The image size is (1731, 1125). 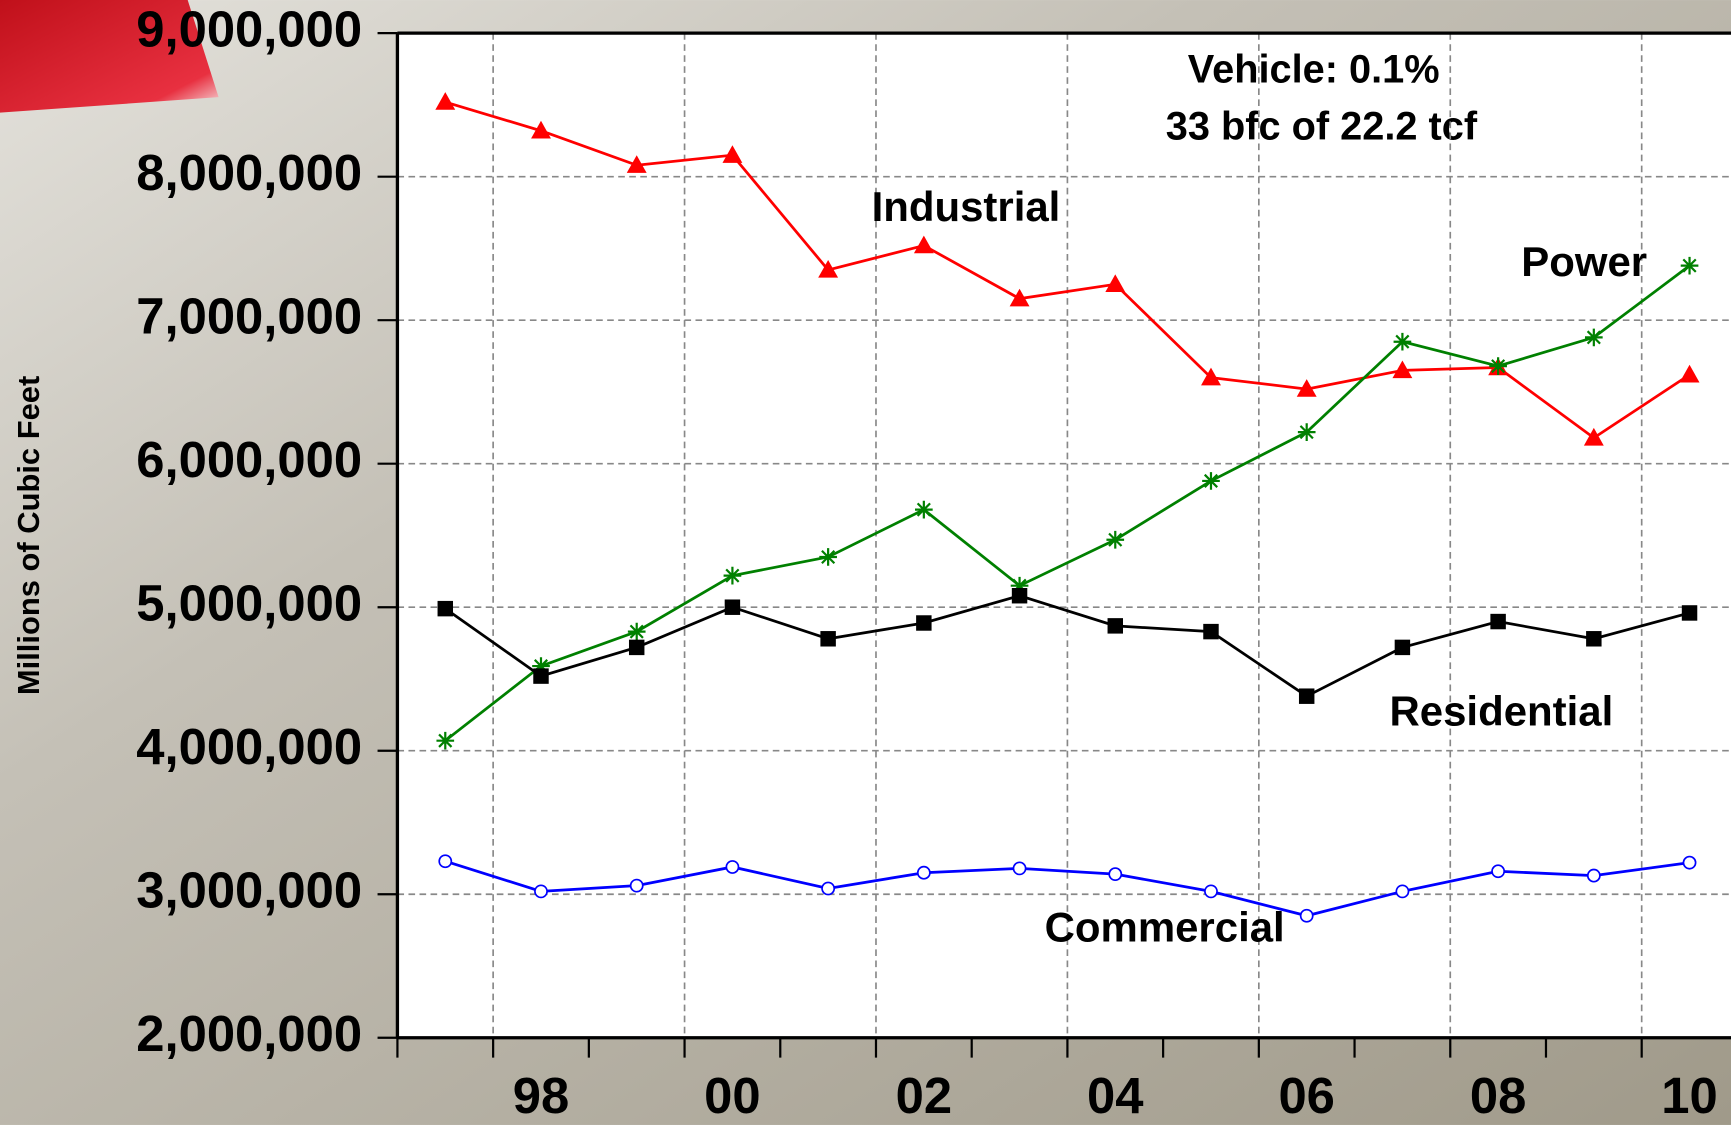 I want to click on y-tick-label: 5,000,000, so click(x=249, y=603).